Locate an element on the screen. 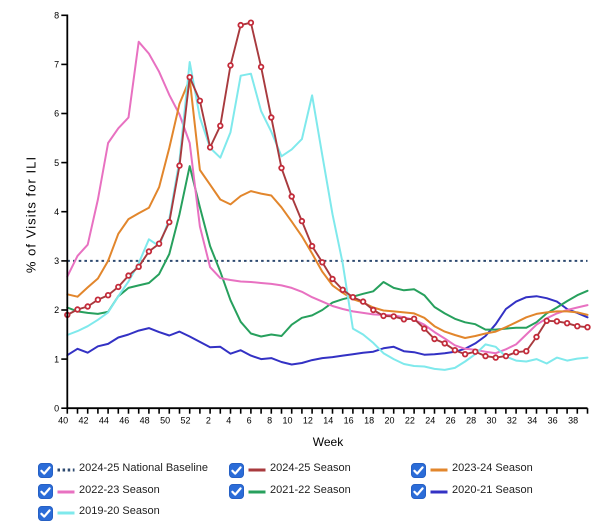 Image resolution: width=611 pixels, height=522 pixels. svg-text: 30 is located at coordinates (491, 420).